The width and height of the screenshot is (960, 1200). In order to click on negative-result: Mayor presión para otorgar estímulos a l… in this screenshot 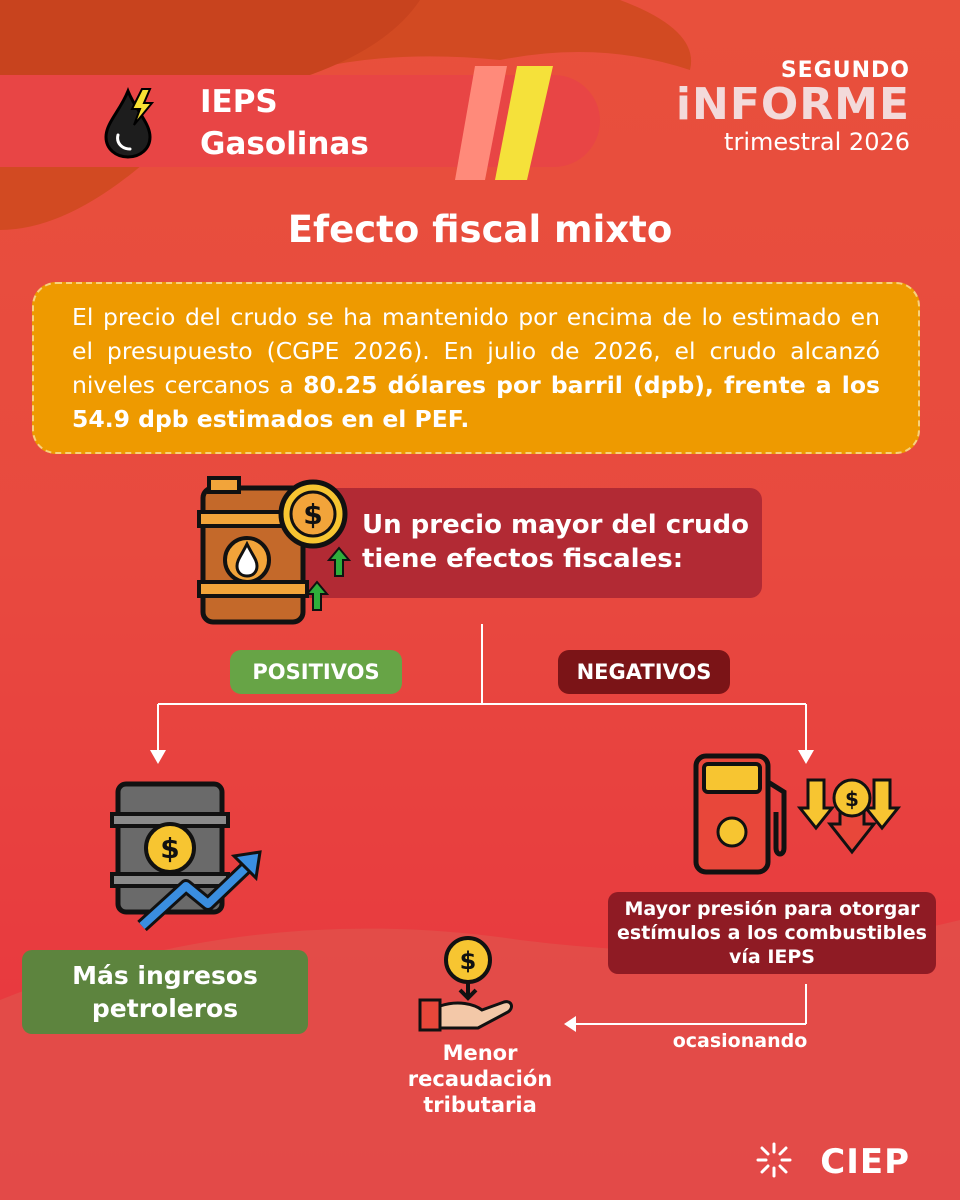, I will do `click(772, 933)`.